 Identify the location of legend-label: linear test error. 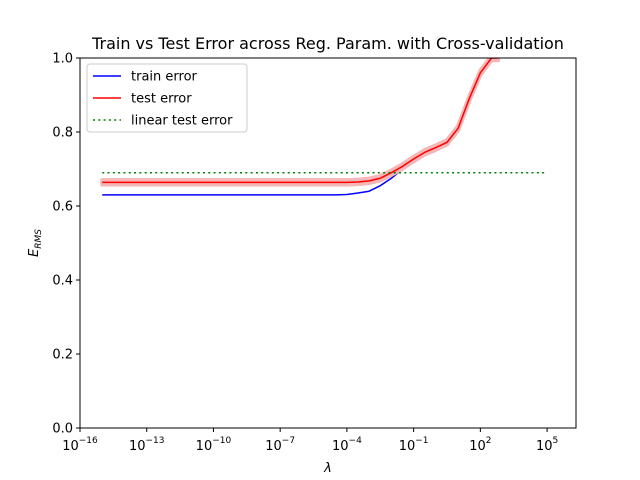
(182, 121).